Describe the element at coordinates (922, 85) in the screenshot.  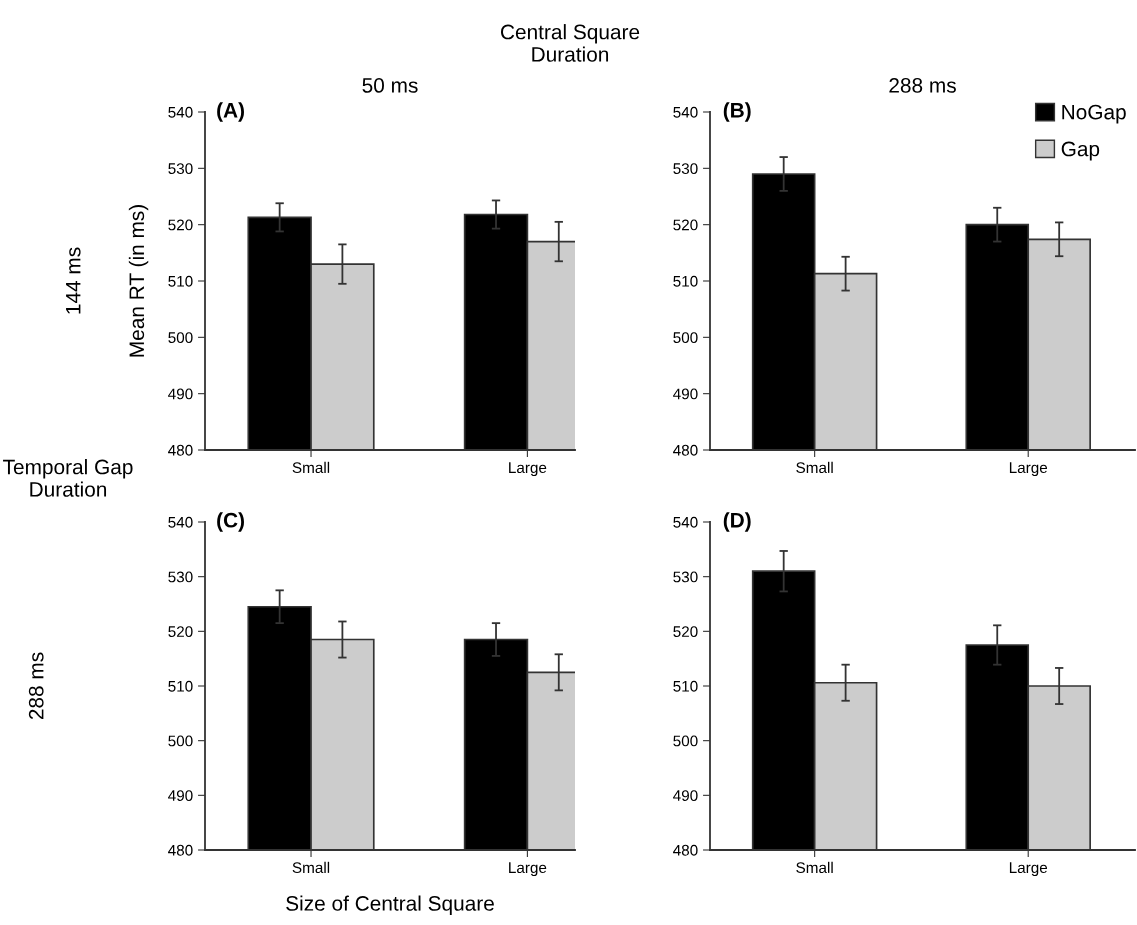
I see `chart-title: 288 ms` at that location.